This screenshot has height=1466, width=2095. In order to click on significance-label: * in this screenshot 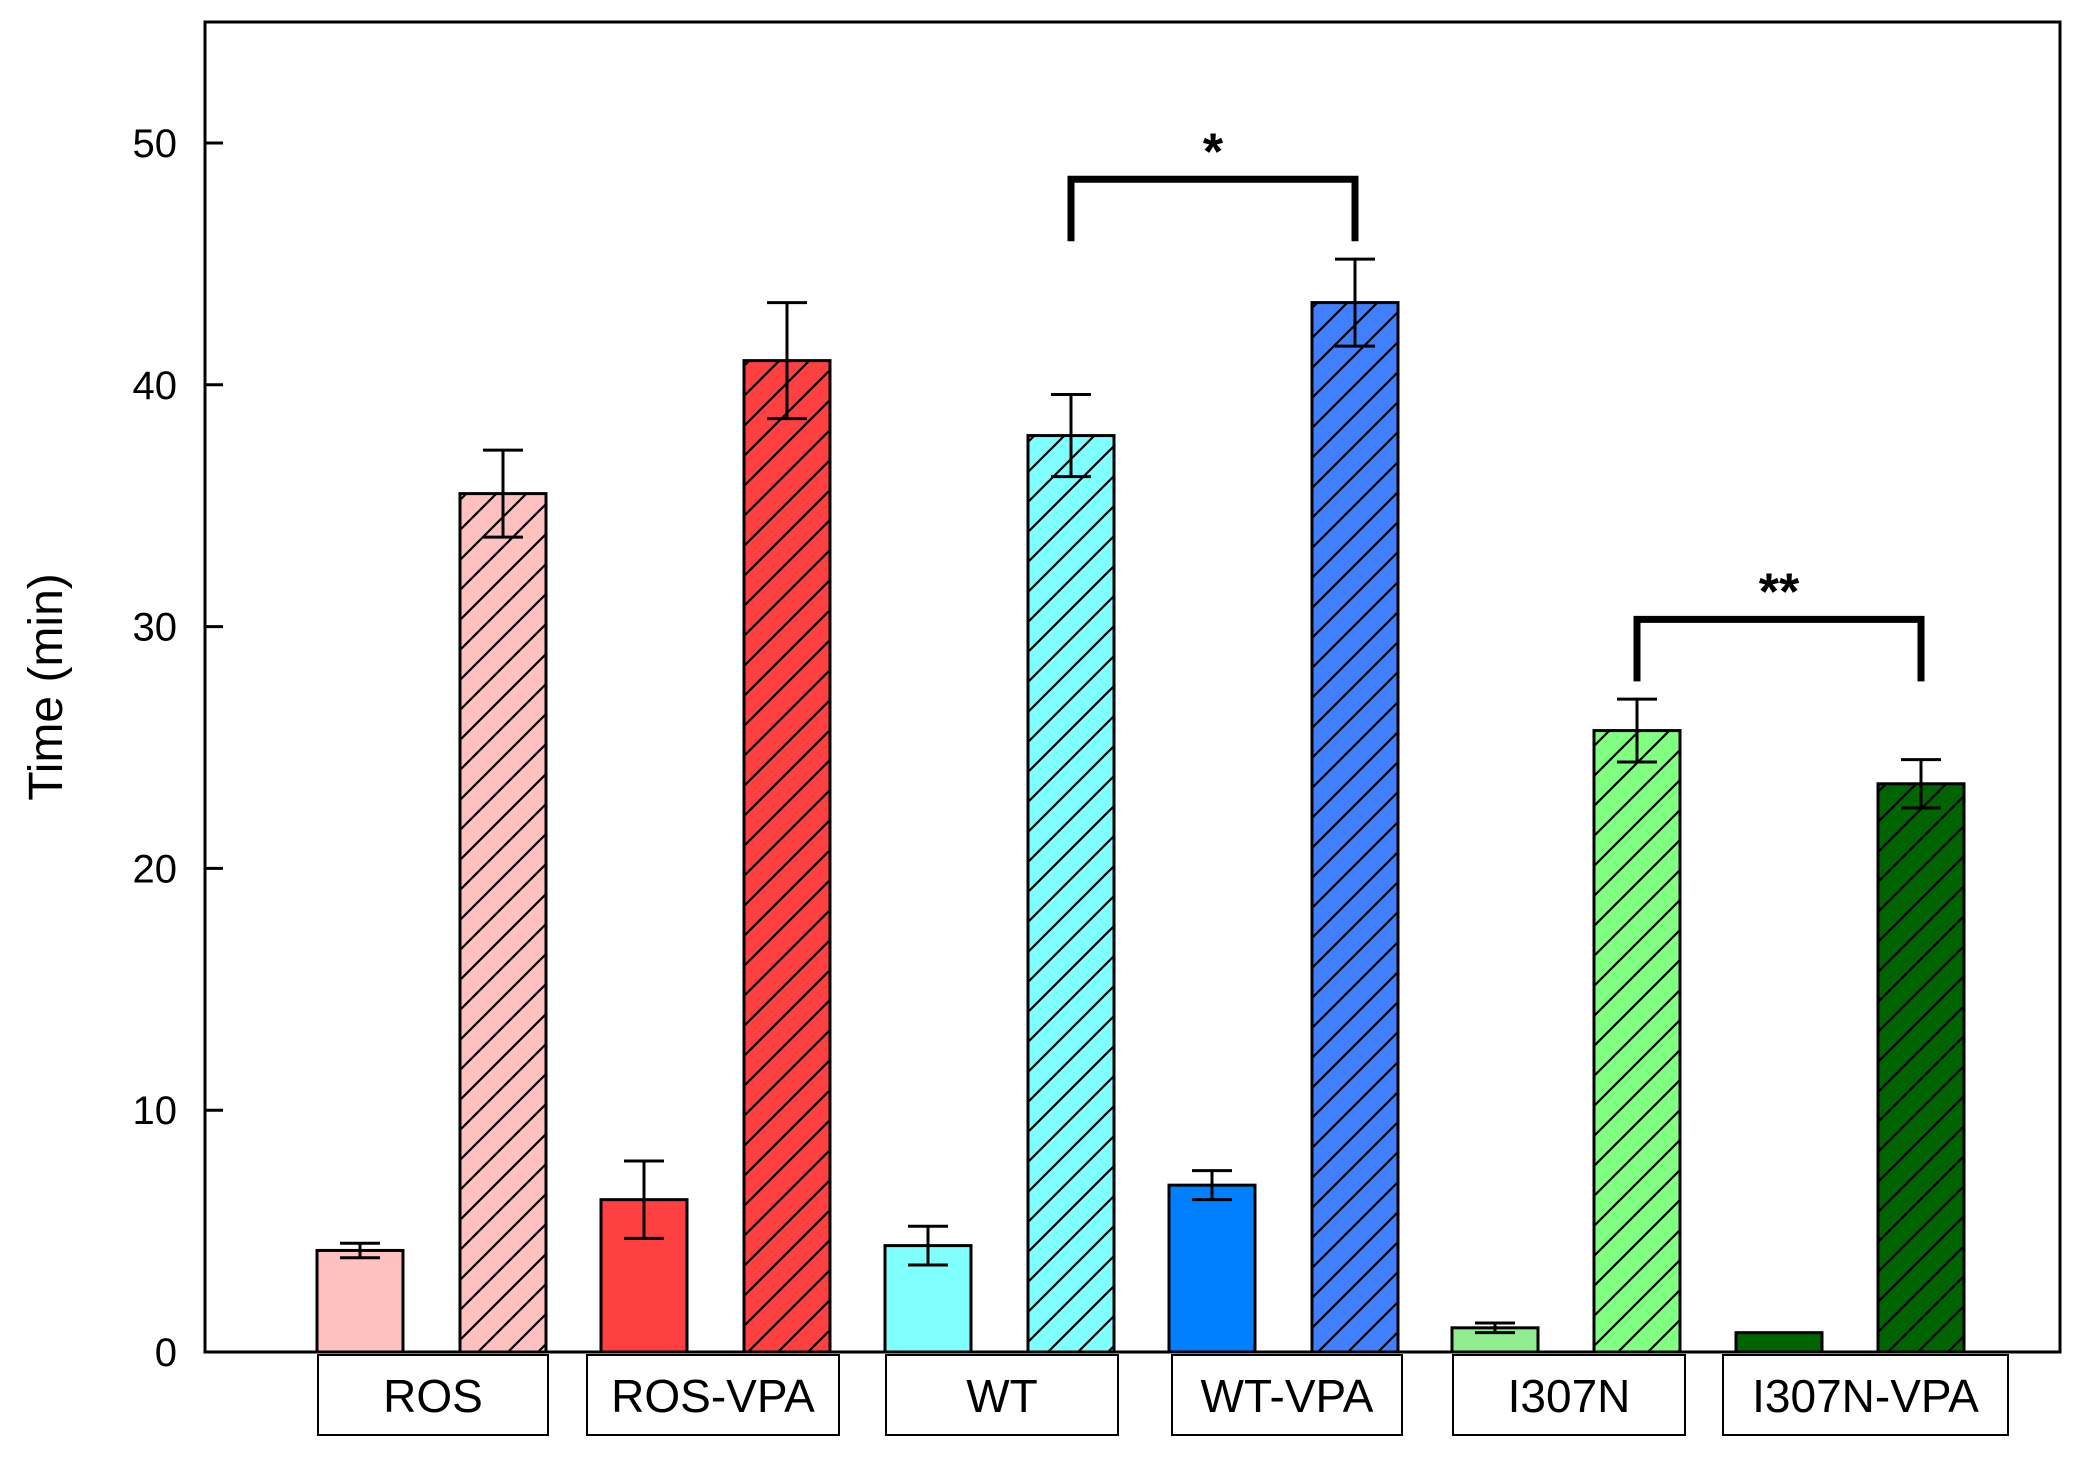, I will do `click(1213, 152)`.